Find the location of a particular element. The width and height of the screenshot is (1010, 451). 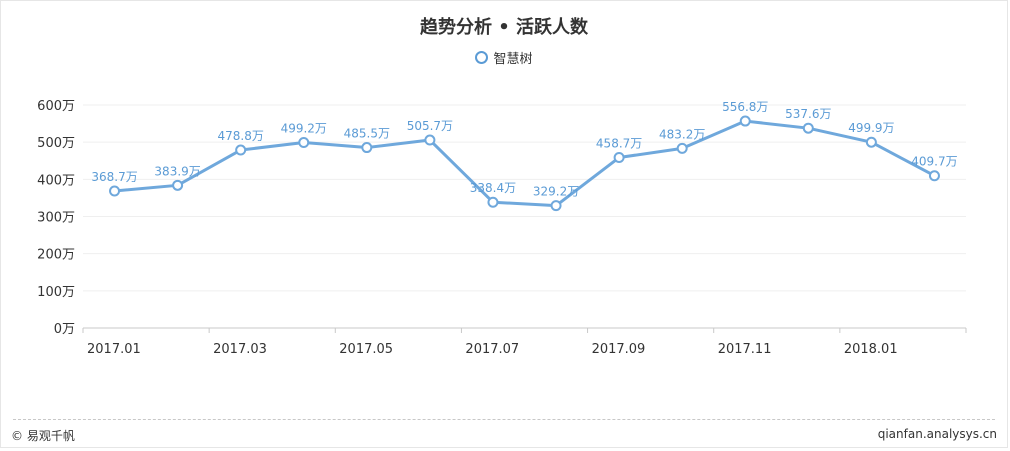

y-tick-label: 400万 is located at coordinates (56, 180).